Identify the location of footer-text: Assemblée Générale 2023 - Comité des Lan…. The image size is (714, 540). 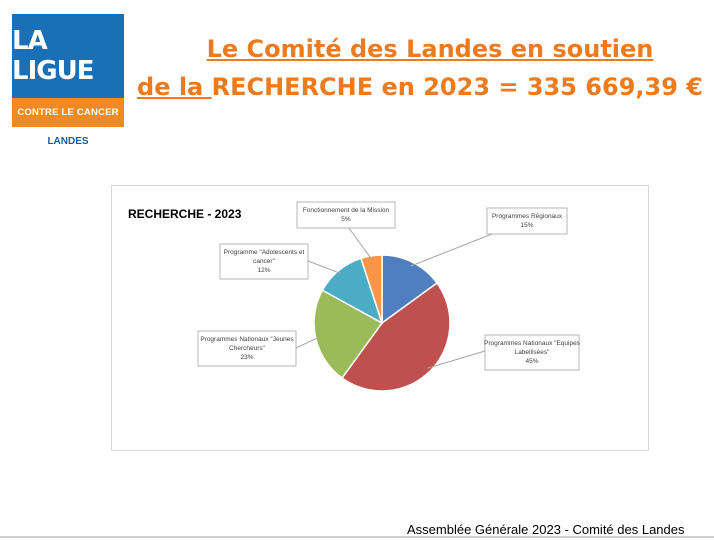
(546, 529).